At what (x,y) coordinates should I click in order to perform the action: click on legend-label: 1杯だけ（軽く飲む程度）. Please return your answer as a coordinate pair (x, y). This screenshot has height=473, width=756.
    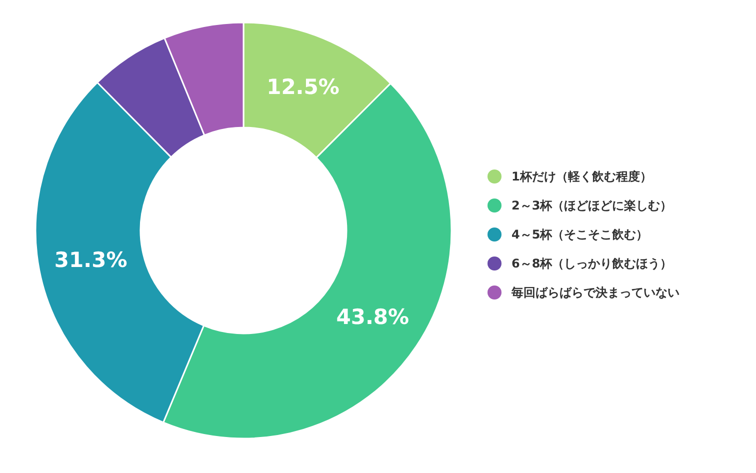
    Looking at the image, I should click on (582, 177).